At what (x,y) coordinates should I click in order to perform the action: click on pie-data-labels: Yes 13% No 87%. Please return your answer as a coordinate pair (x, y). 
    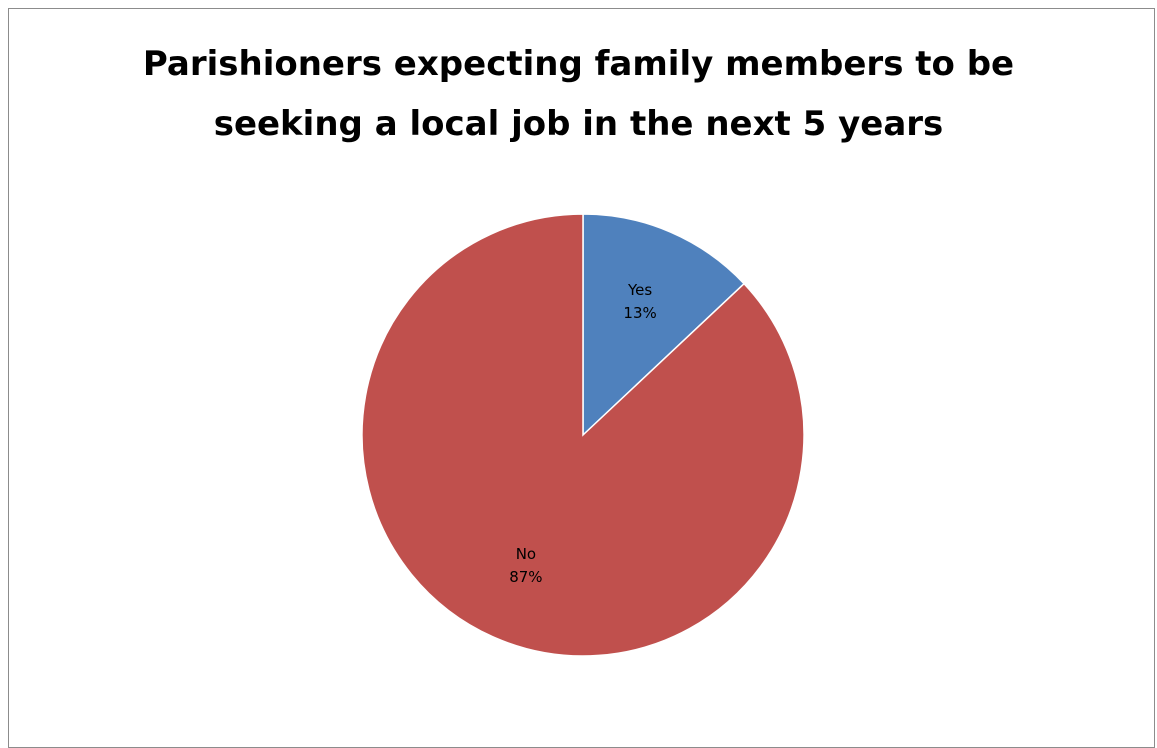
    Looking at the image, I should click on (583, 433).